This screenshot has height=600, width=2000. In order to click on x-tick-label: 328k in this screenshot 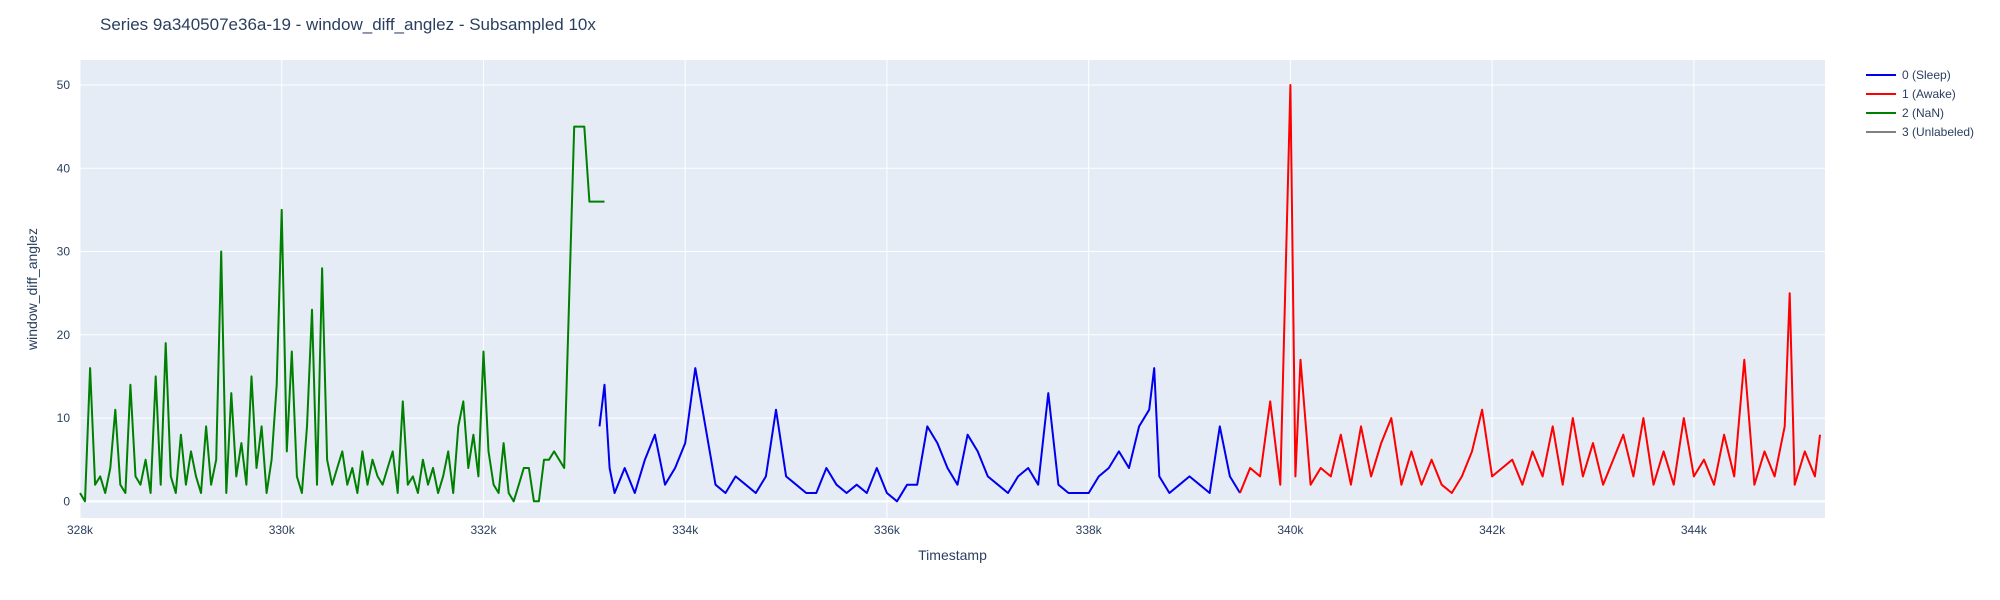, I will do `click(80, 530)`.